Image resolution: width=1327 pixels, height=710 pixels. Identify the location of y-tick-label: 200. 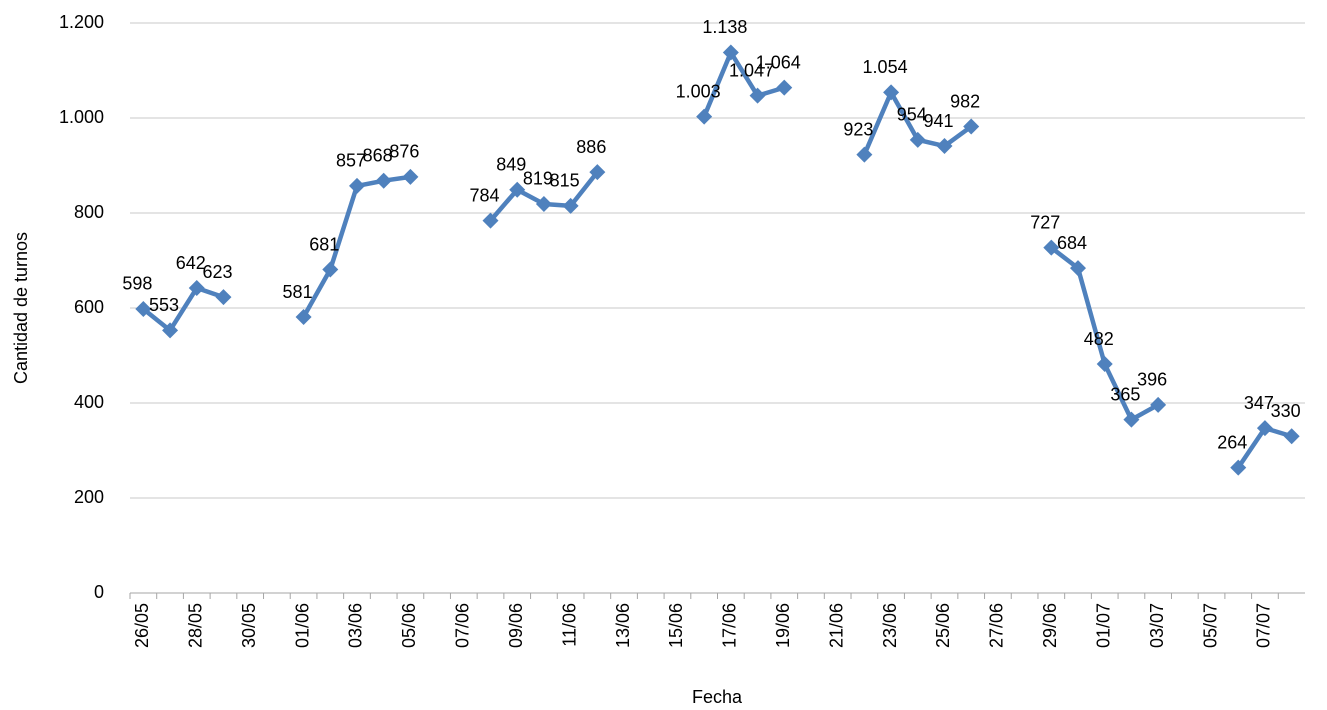
(89, 497).